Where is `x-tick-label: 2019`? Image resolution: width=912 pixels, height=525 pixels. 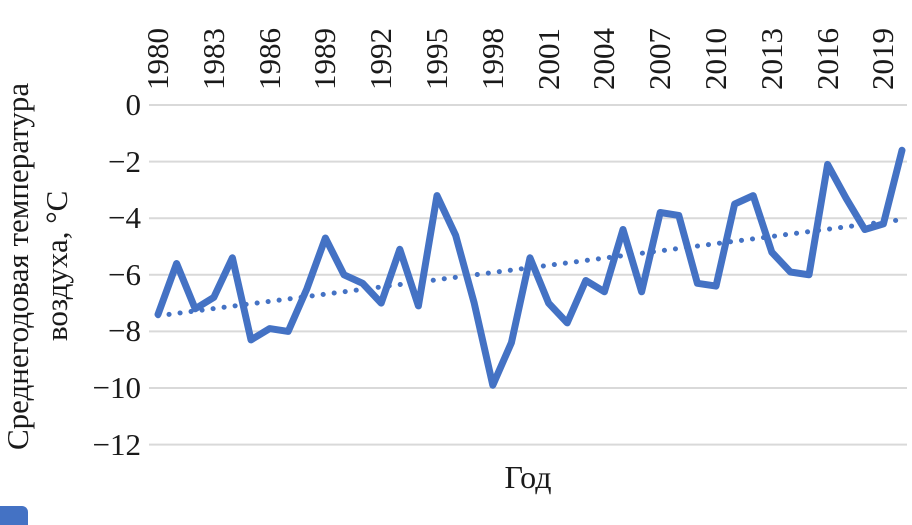
x-tick-label: 2019 is located at coordinates (883, 59).